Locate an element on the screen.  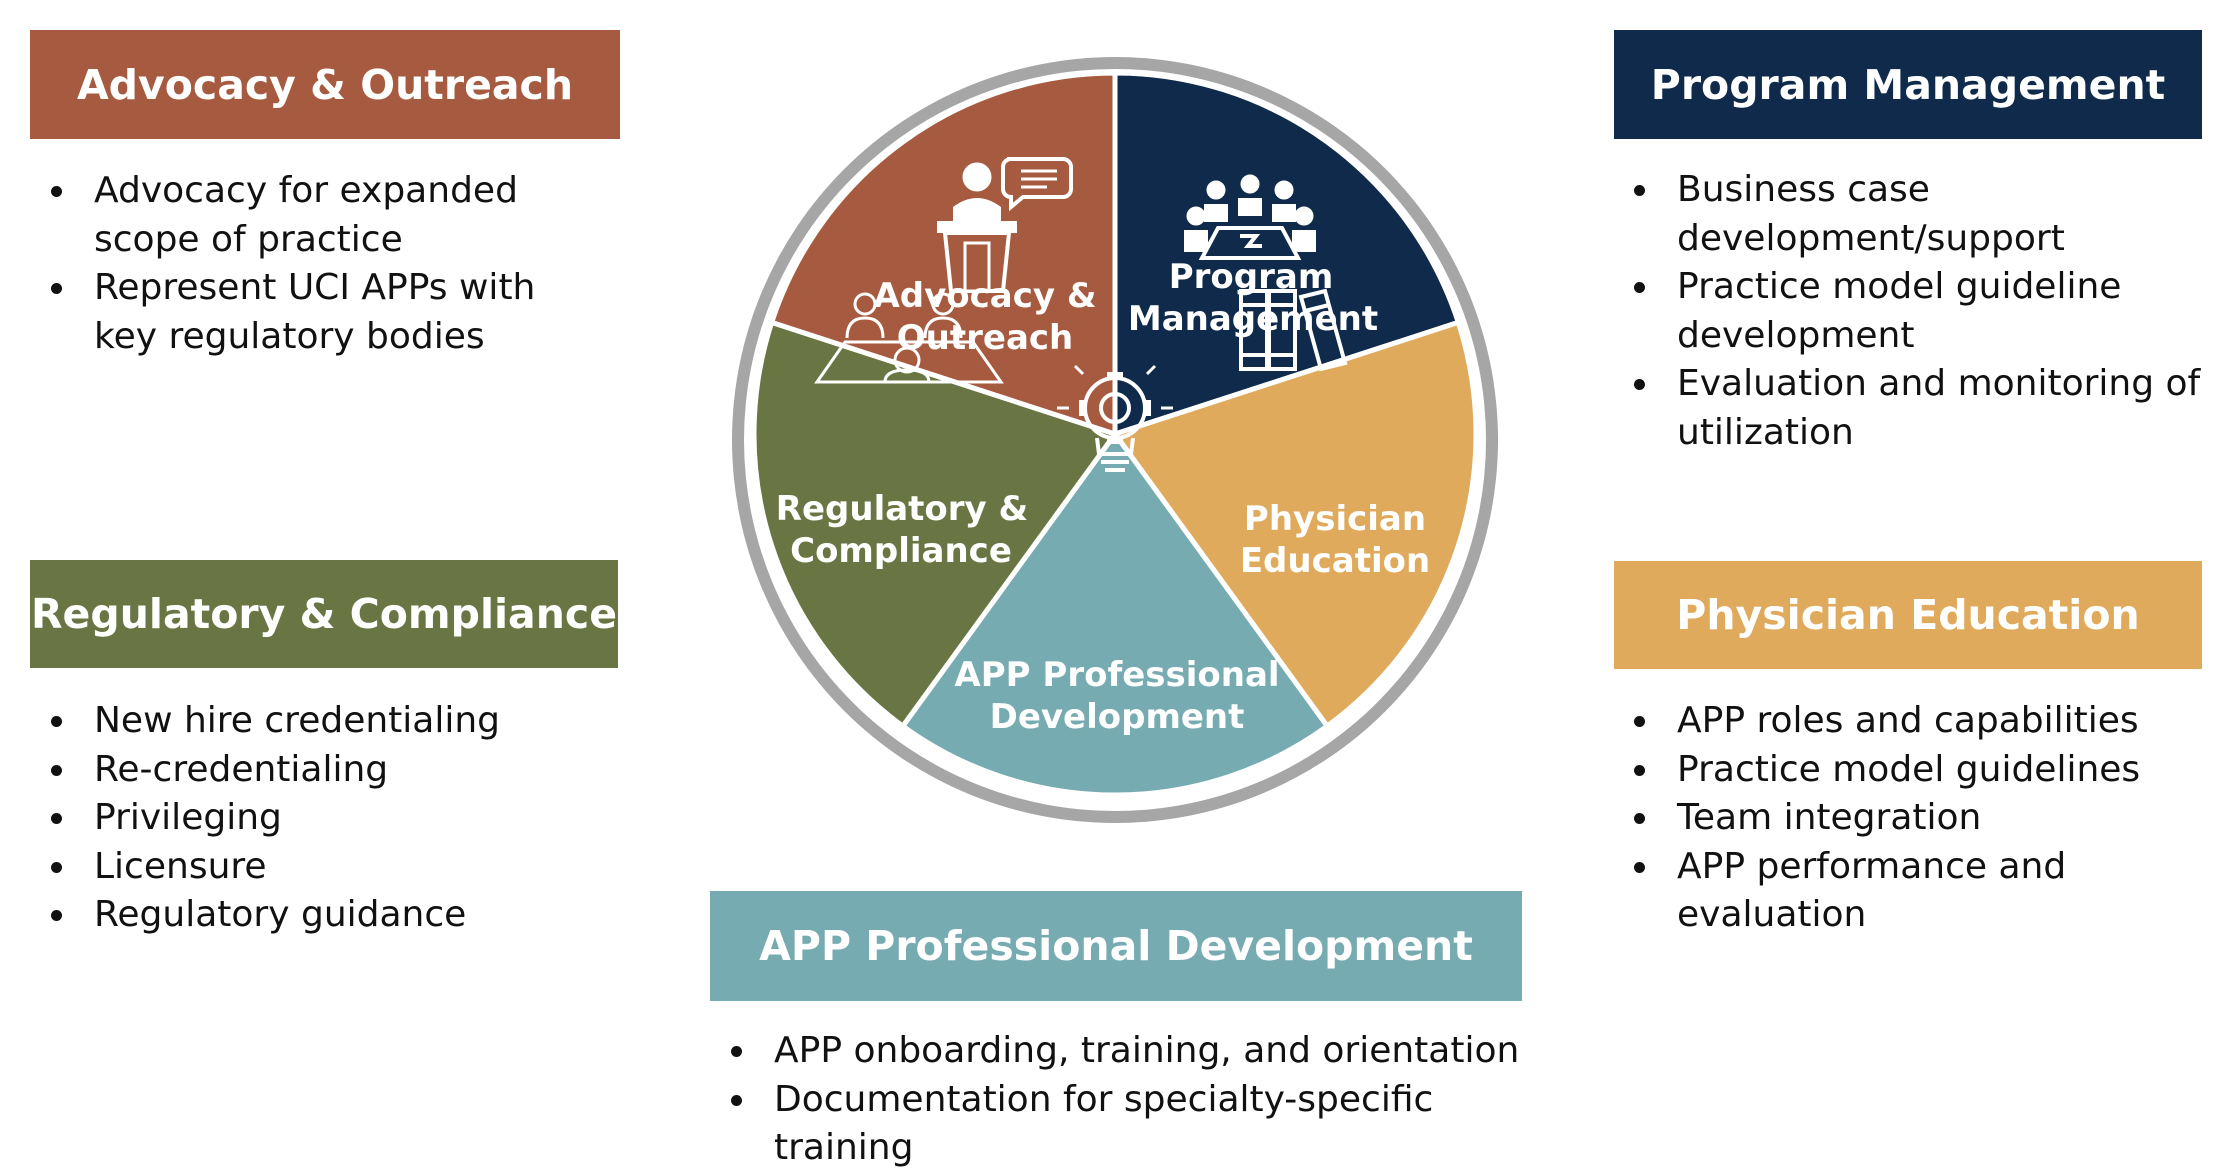
lightbulb-gear-icon is located at coordinates (1115, 411).